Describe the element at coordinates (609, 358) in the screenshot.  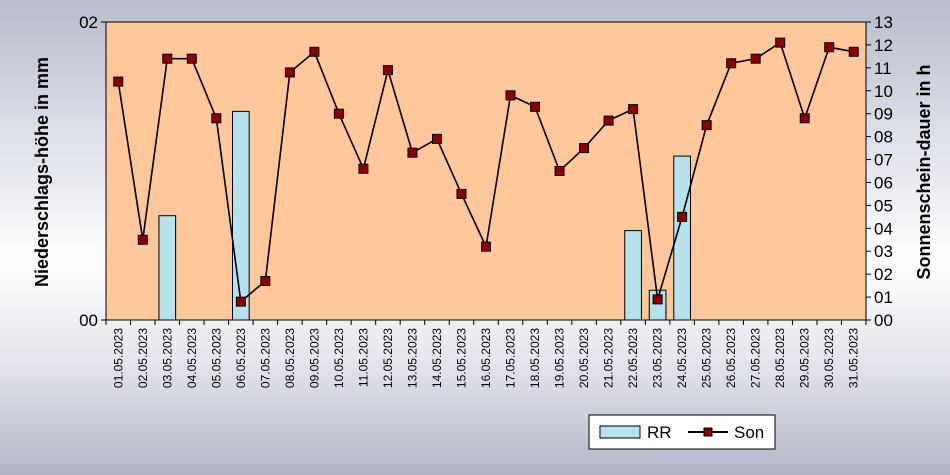
I see `x-tick-label: 21.05.2023` at that location.